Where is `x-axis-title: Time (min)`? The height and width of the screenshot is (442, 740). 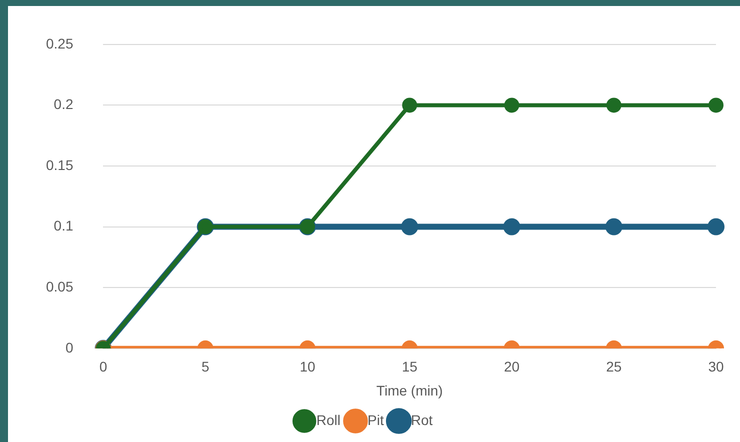 x-axis-title: Time (min) is located at coordinates (409, 390).